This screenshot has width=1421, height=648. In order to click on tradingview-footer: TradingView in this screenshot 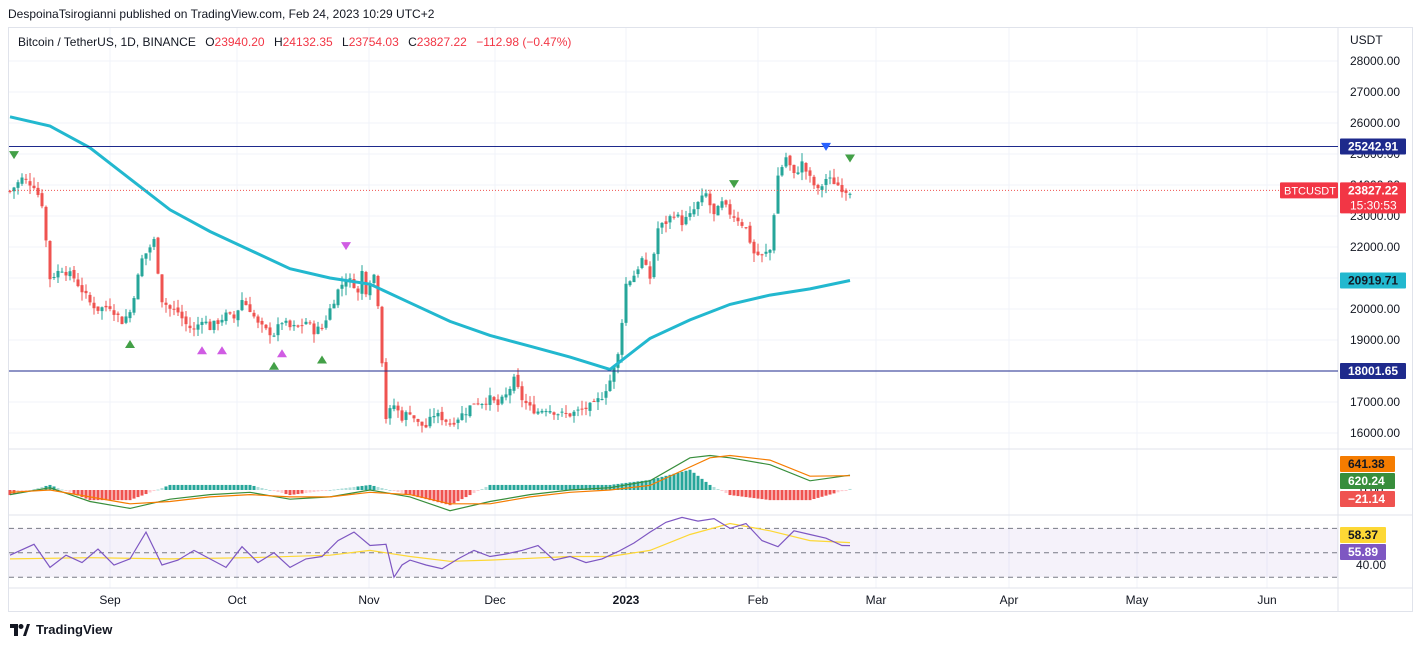, I will do `click(61, 629)`.